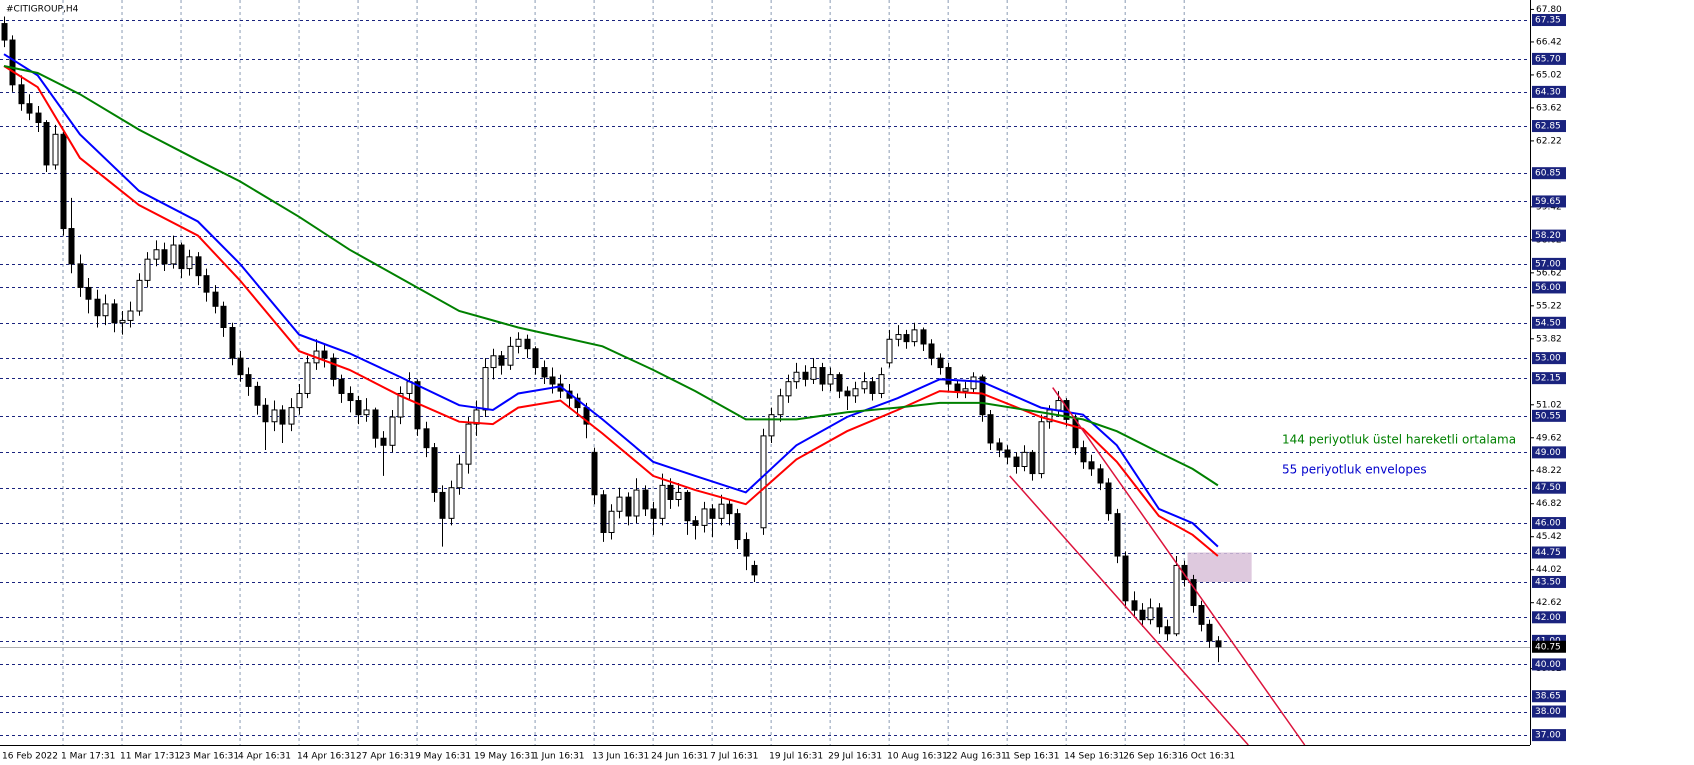 This screenshot has height=765, width=1694. I want to click on zone, so click(1219, 567).